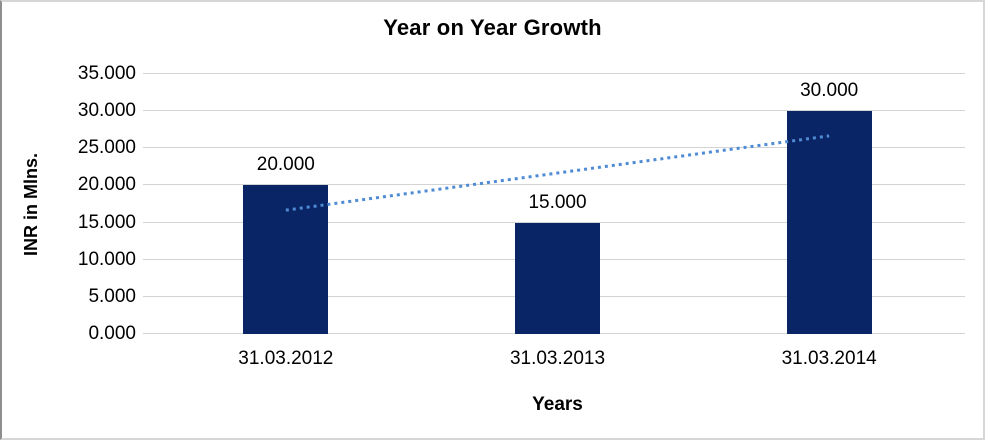 This screenshot has width=985, height=440. I want to click on x-axis-tick-label: 31.03.2013, so click(557, 358).